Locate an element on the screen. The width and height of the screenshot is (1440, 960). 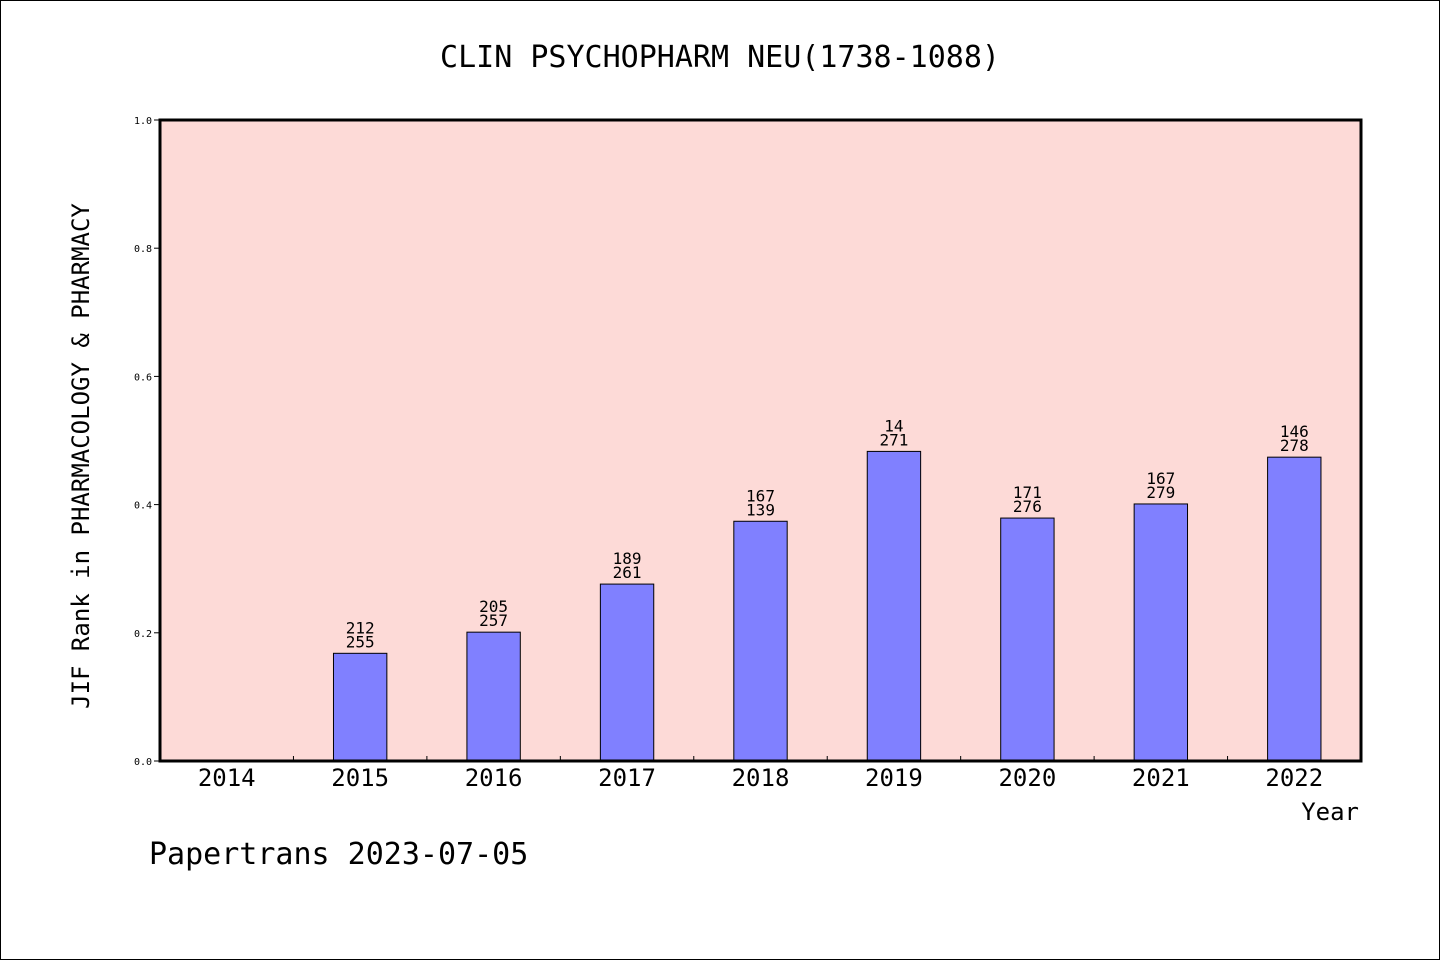
x-tick-label: 2015 is located at coordinates (360, 778).